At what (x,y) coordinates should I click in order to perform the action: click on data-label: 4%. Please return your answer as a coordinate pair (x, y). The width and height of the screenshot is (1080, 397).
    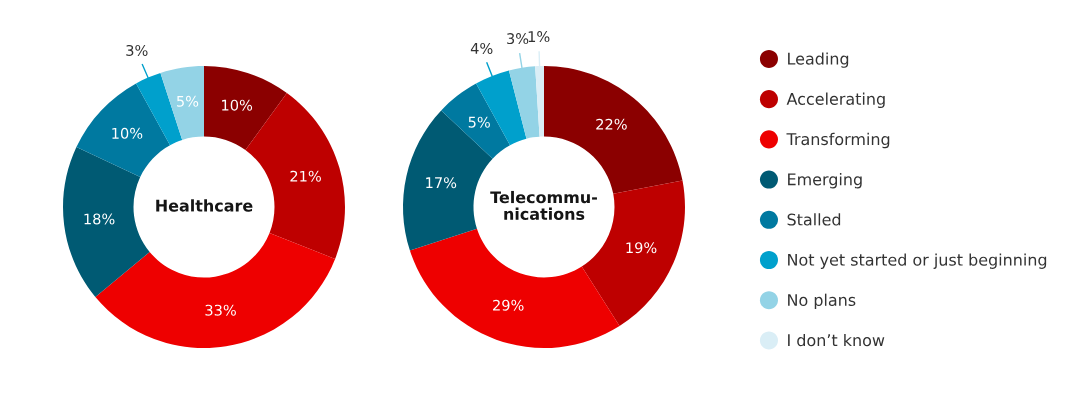
    Looking at the image, I should click on (481, 48).